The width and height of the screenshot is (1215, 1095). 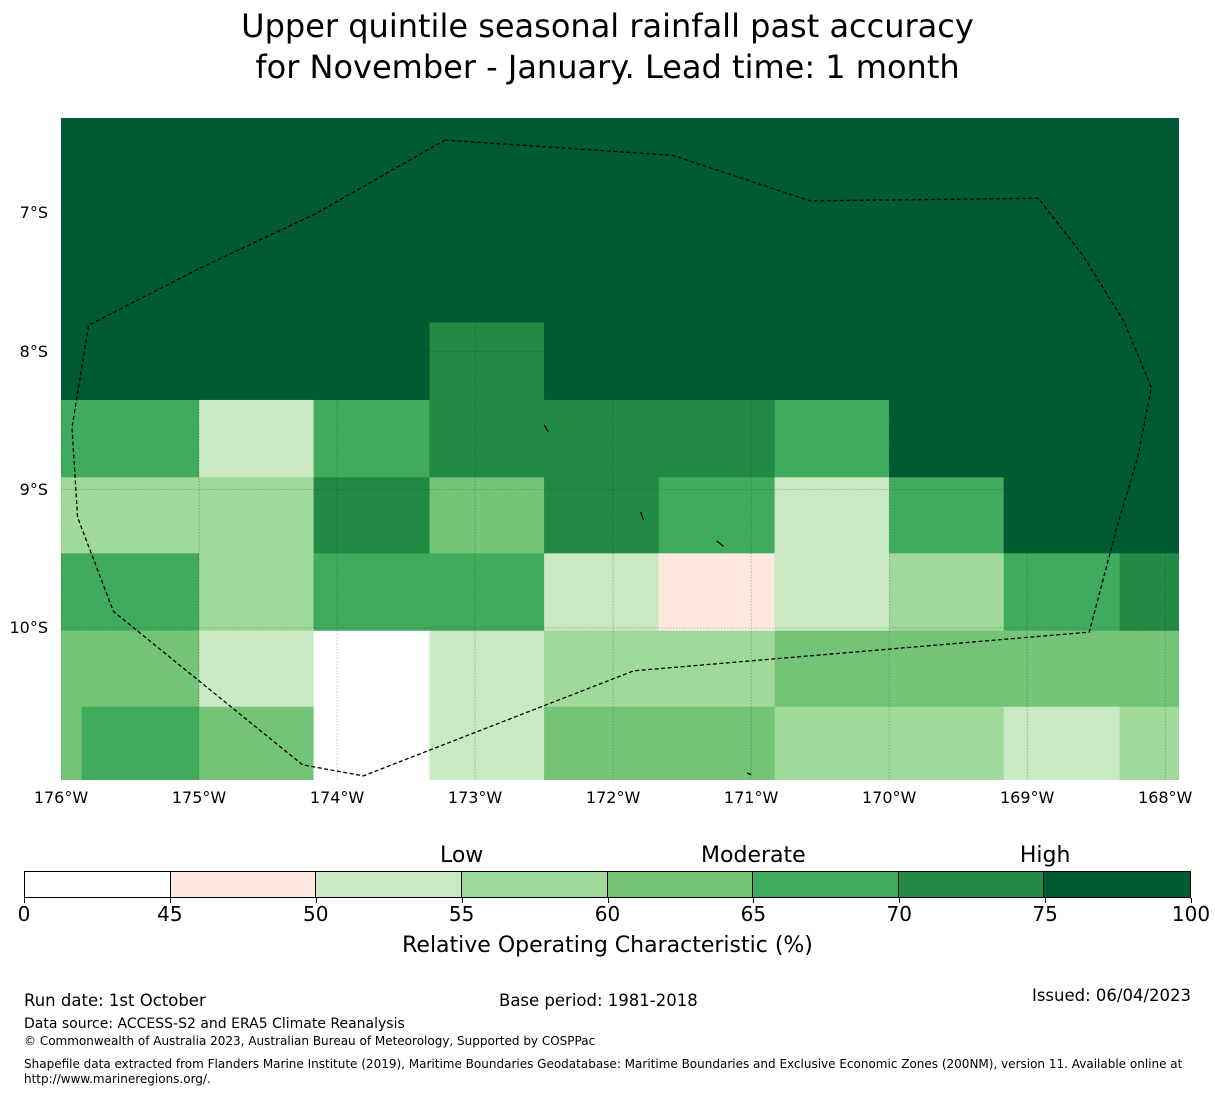 What do you see at coordinates (257, 183) in the screenshot?
I see `heatmap-cell-r0-c1` at bounding box center [257, 183].